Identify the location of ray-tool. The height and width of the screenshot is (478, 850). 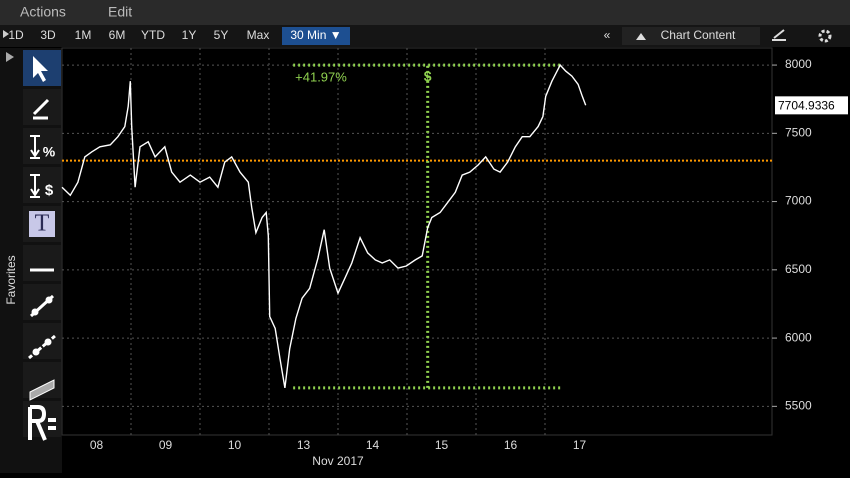
(42, 341).